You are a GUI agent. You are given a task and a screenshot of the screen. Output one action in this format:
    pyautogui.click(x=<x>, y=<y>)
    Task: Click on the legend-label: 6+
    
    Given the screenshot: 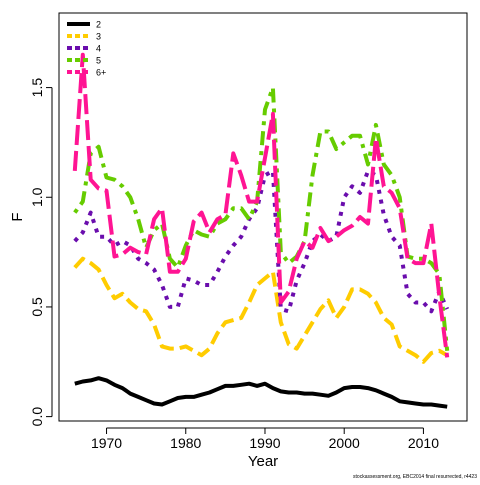 What is the action you would take?
    pyautogui.click(x=101, y=73)
    